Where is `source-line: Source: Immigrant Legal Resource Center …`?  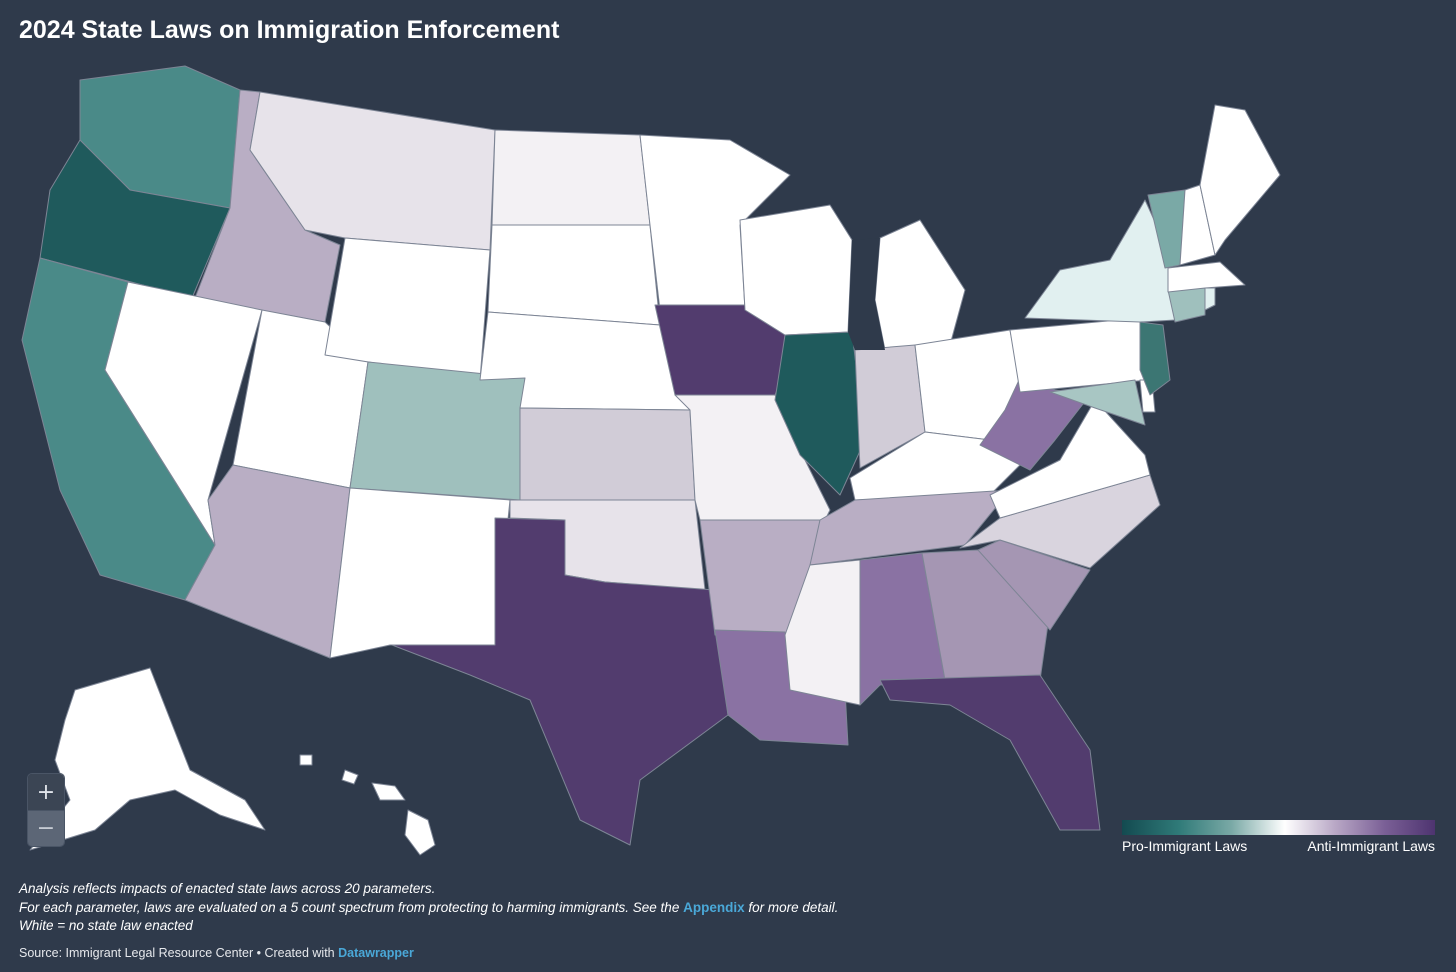 source-line: Source: Immigrant Legal Resource Center … is located at coordinates (216, 953).